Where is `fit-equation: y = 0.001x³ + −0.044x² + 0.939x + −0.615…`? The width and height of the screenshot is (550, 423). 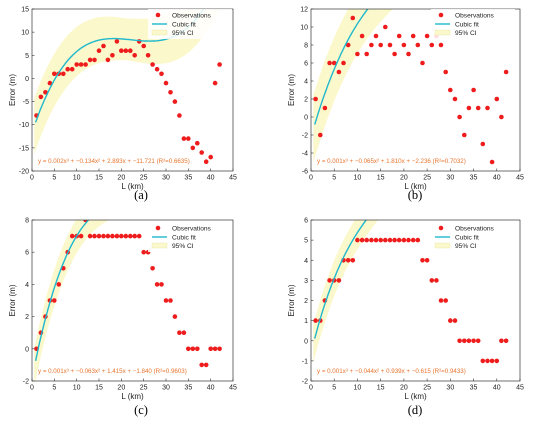
fit-equation: y = 0.001x³ + −0.044x² + 0.939x + −0.615… is located at coordinates (391, 371).